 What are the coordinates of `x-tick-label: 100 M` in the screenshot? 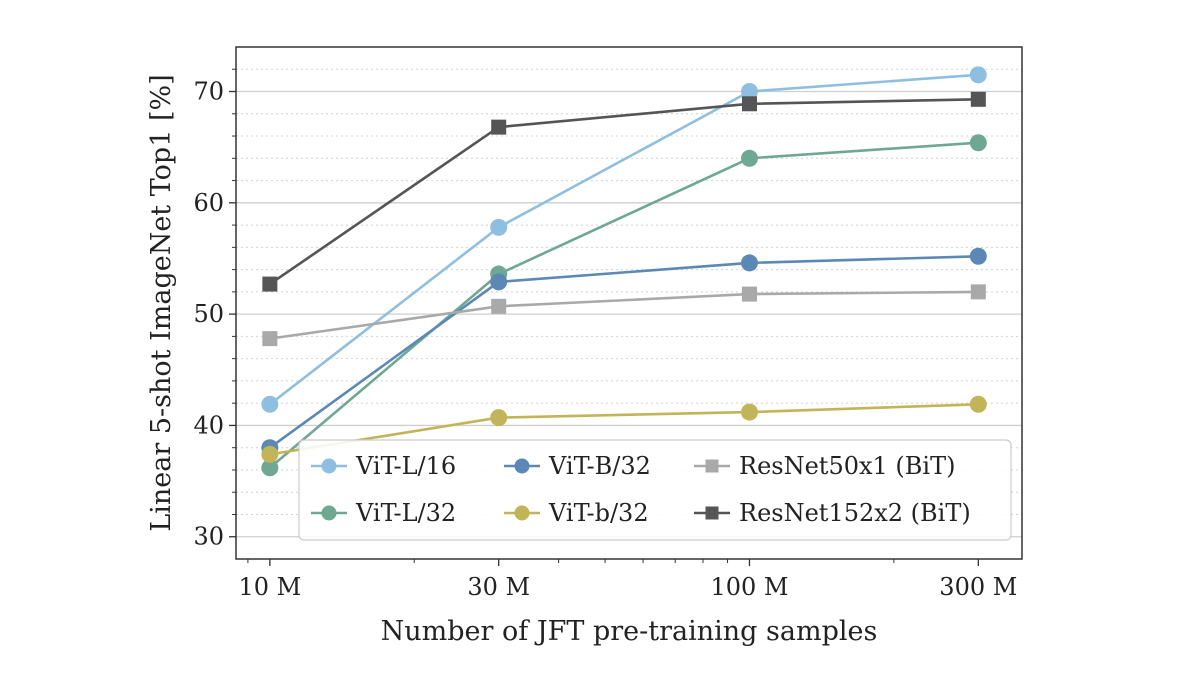 It's located at (749, 587).